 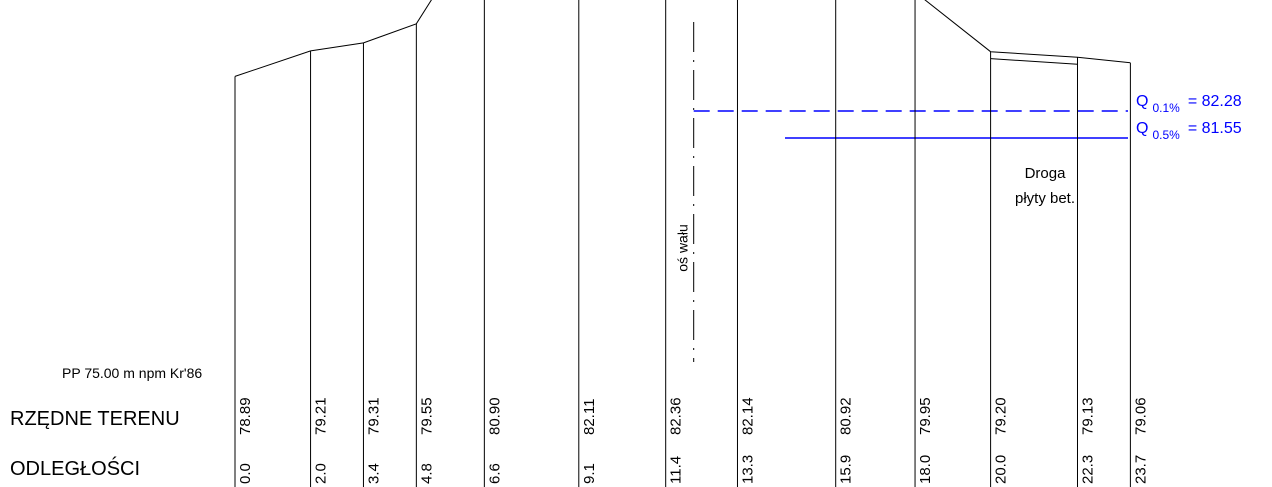 What do you see at coordinates (321, 473) in the screenshot?
I see `distance-tick-label: 2.0` at bounding box center [321, 473].